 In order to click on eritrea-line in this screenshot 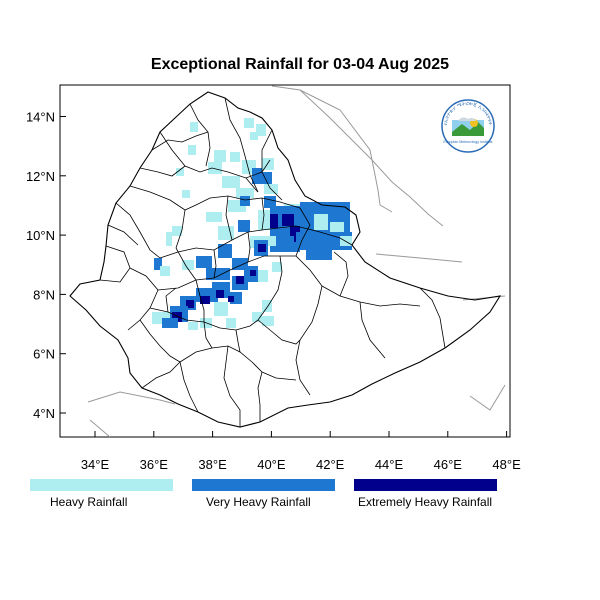, I will do `click(346, 151)`.